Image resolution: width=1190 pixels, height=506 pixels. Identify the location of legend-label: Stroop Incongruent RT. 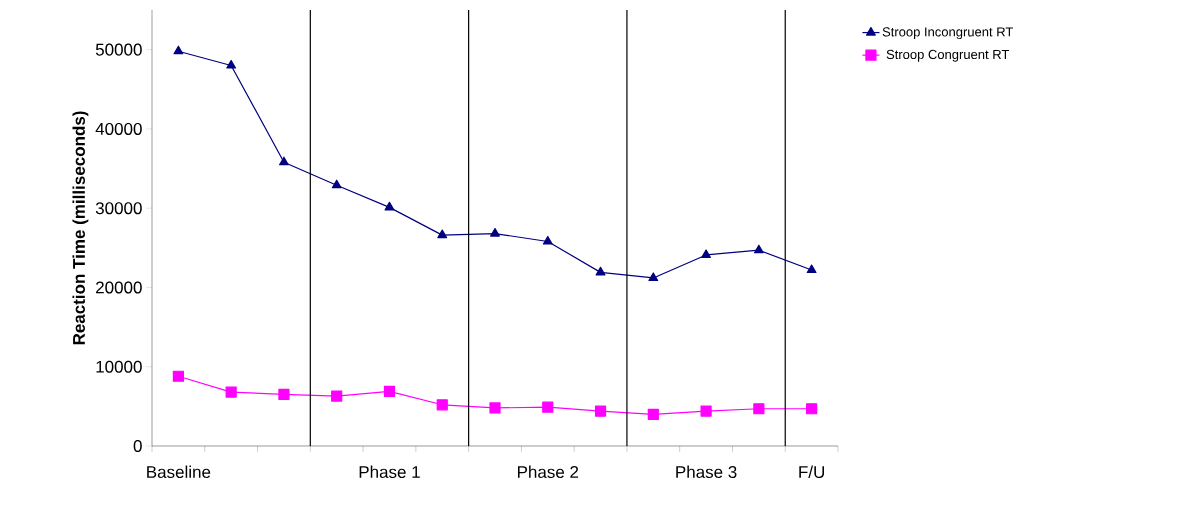
(948, 33).